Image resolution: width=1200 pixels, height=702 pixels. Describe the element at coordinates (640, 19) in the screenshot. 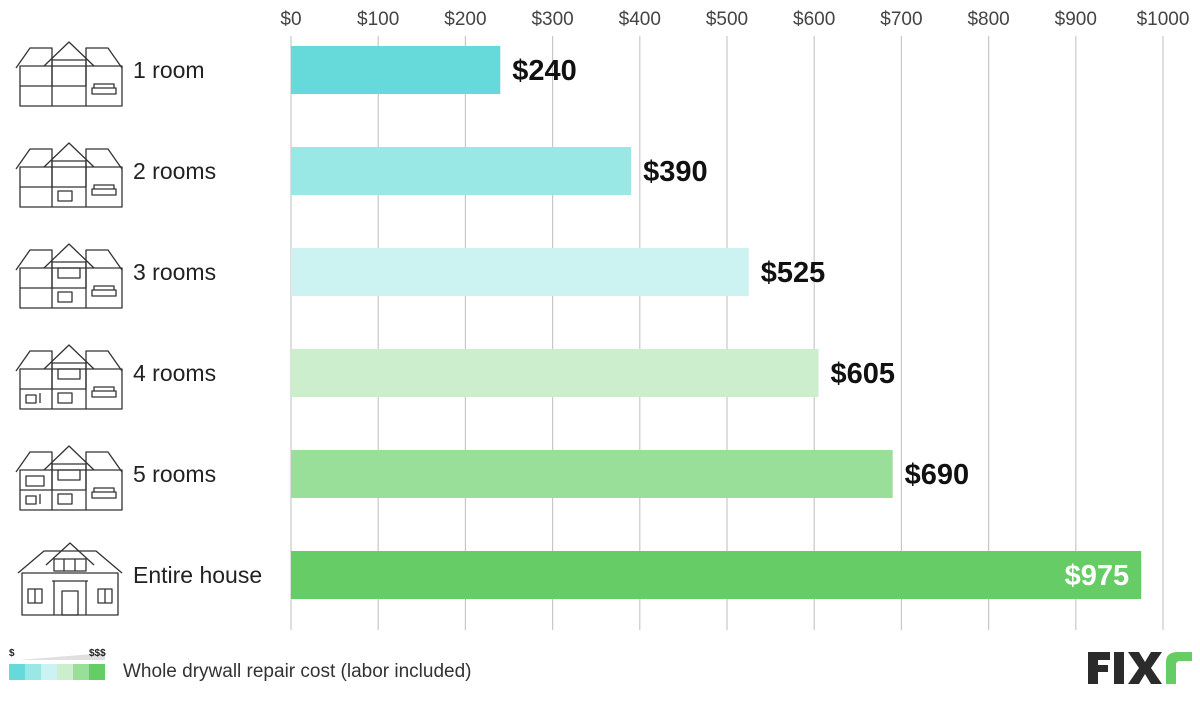

I see `x-tick-label: $400` at that location.